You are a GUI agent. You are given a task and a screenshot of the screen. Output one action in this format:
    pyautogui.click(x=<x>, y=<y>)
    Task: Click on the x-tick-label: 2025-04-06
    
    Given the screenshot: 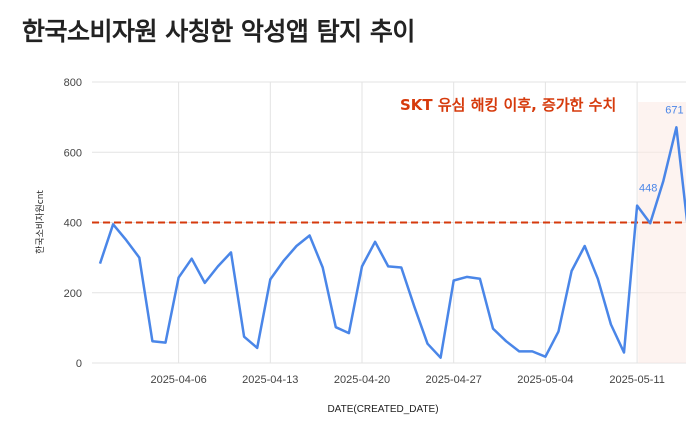 What is the action you would take?
    pyautogui.click(x=178, y=380)
    